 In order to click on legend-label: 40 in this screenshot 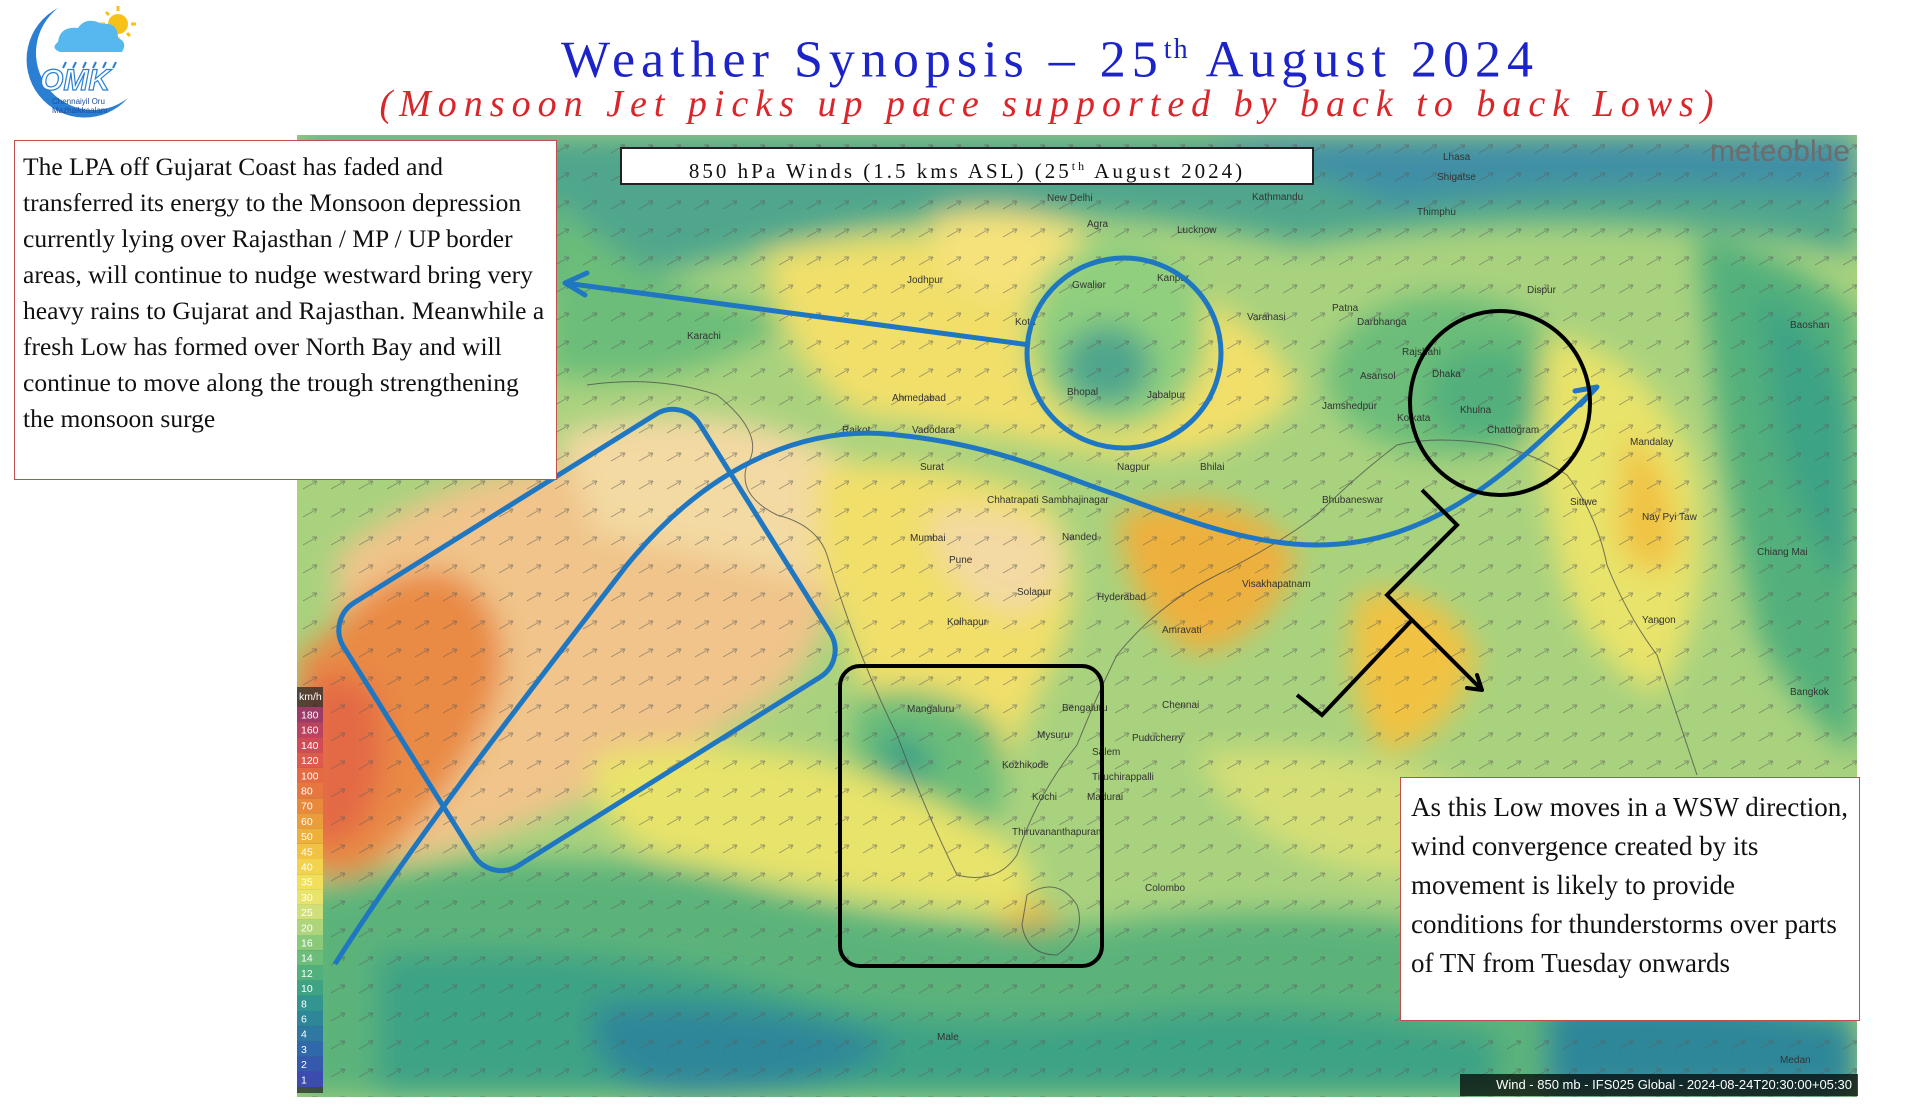, I will do `click(307, 868)`.